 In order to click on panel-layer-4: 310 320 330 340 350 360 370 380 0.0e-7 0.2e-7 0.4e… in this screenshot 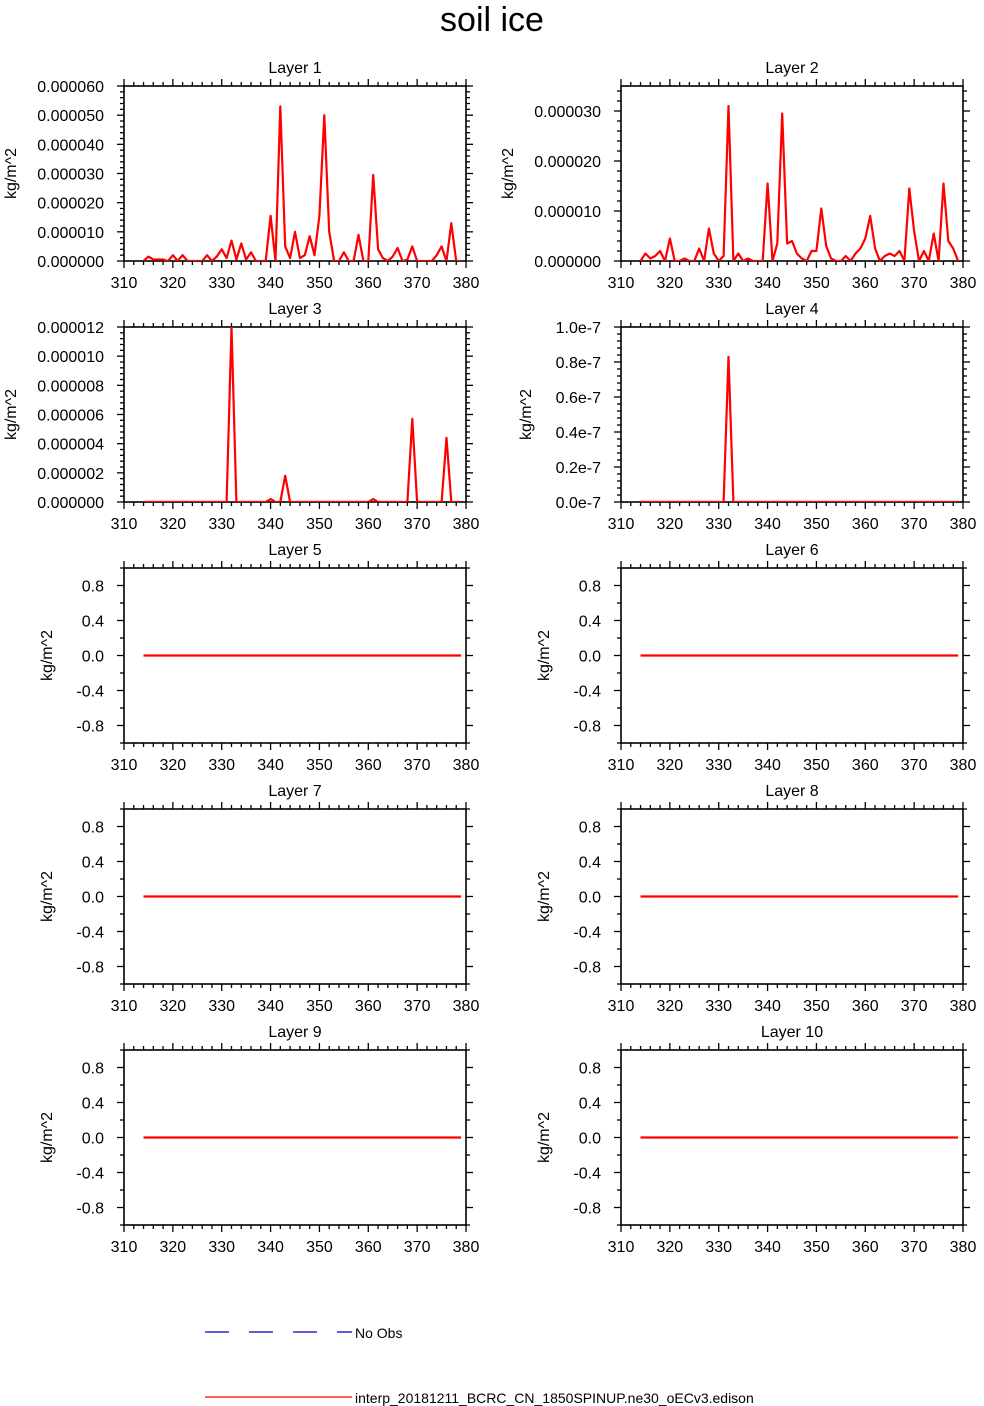, I will do `click(747, 417)`.